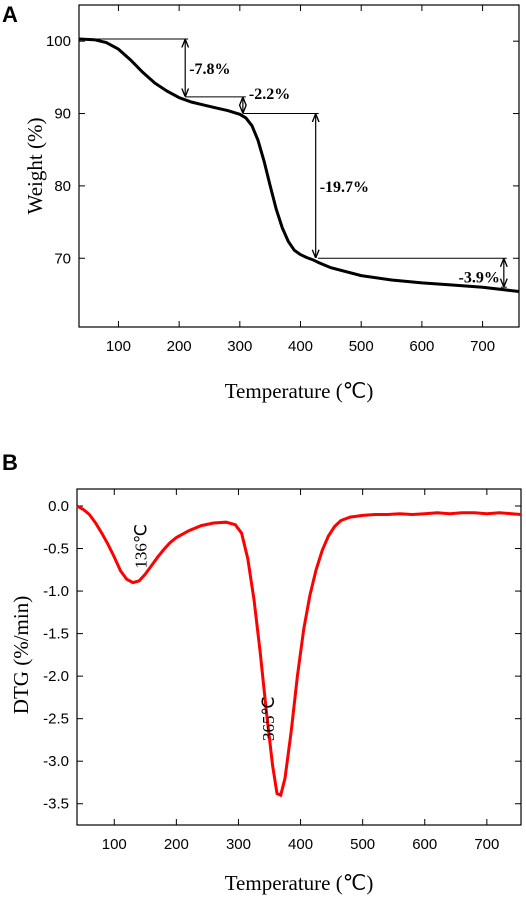 This screenshot has height=898, width=526. I want to click on peak-annotations: 136℃ 365℃, so click(205, 632).